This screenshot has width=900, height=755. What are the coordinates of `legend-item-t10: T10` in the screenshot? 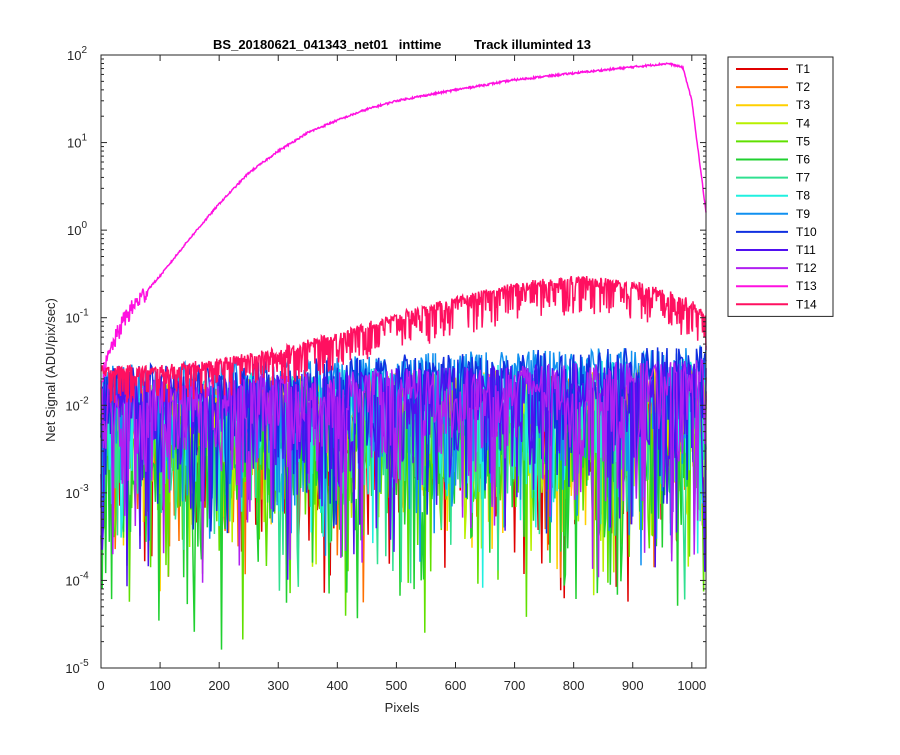 It's located at (776, 232).